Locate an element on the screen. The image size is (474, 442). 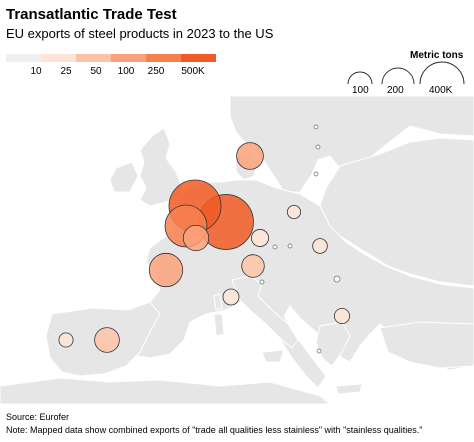
land-turkey is located at coordinates (426, 345).